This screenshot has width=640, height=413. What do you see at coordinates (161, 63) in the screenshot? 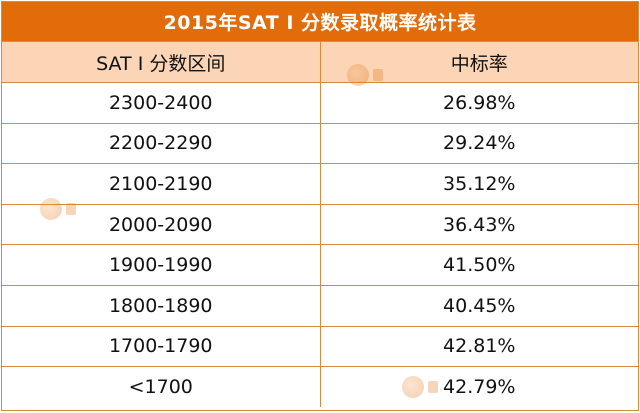
I see `header-score-range: SAT I 分数区间` at bounding box center [161, 63].